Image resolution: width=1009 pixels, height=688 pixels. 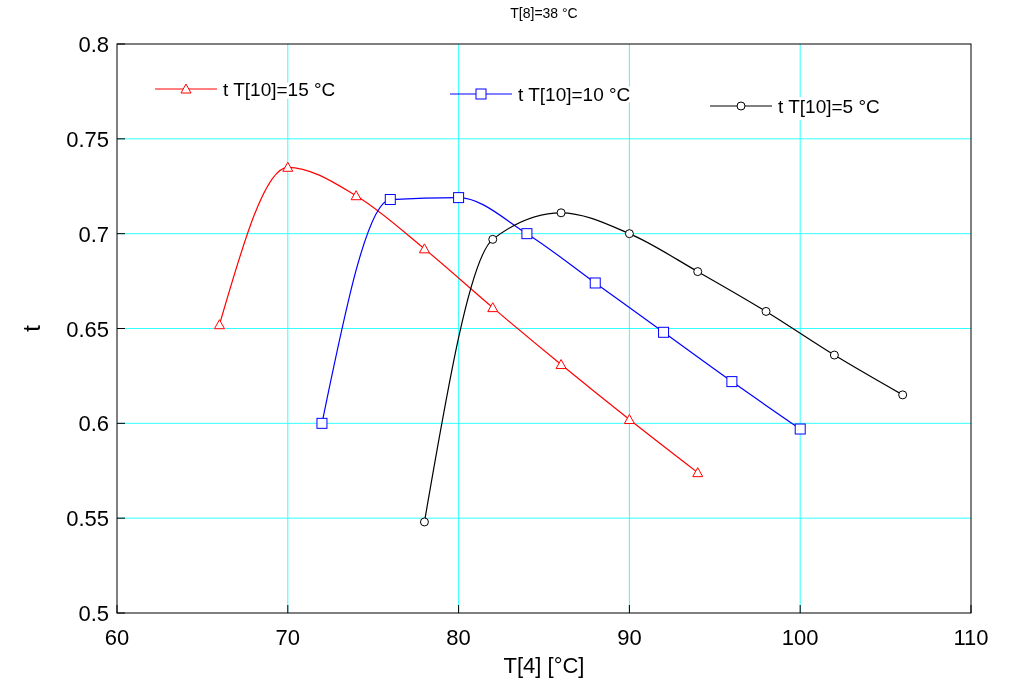 What do you see at coordinates (544, 13) in the screenshot?
I see `chart-title: T[8]=38 °C` at bounding box center [544, 13].